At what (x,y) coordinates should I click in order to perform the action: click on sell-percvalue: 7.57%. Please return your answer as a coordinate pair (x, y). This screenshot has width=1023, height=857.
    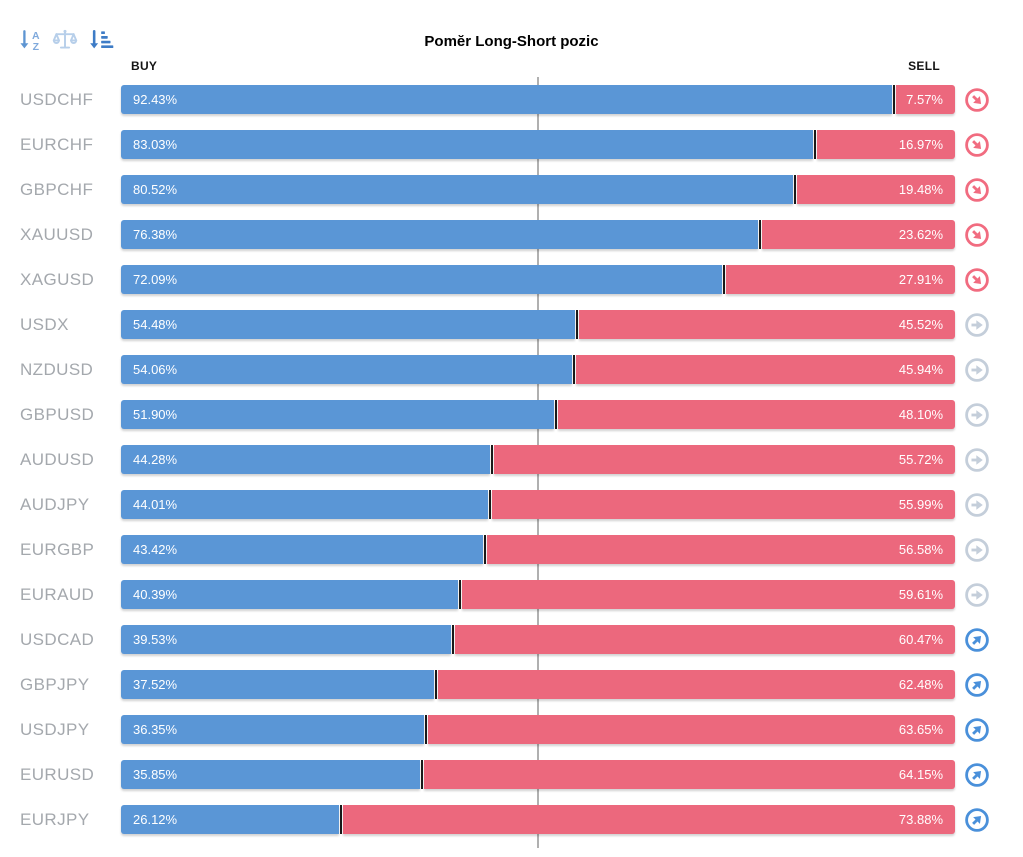
    Looking at the image, I should click on (924, 99).